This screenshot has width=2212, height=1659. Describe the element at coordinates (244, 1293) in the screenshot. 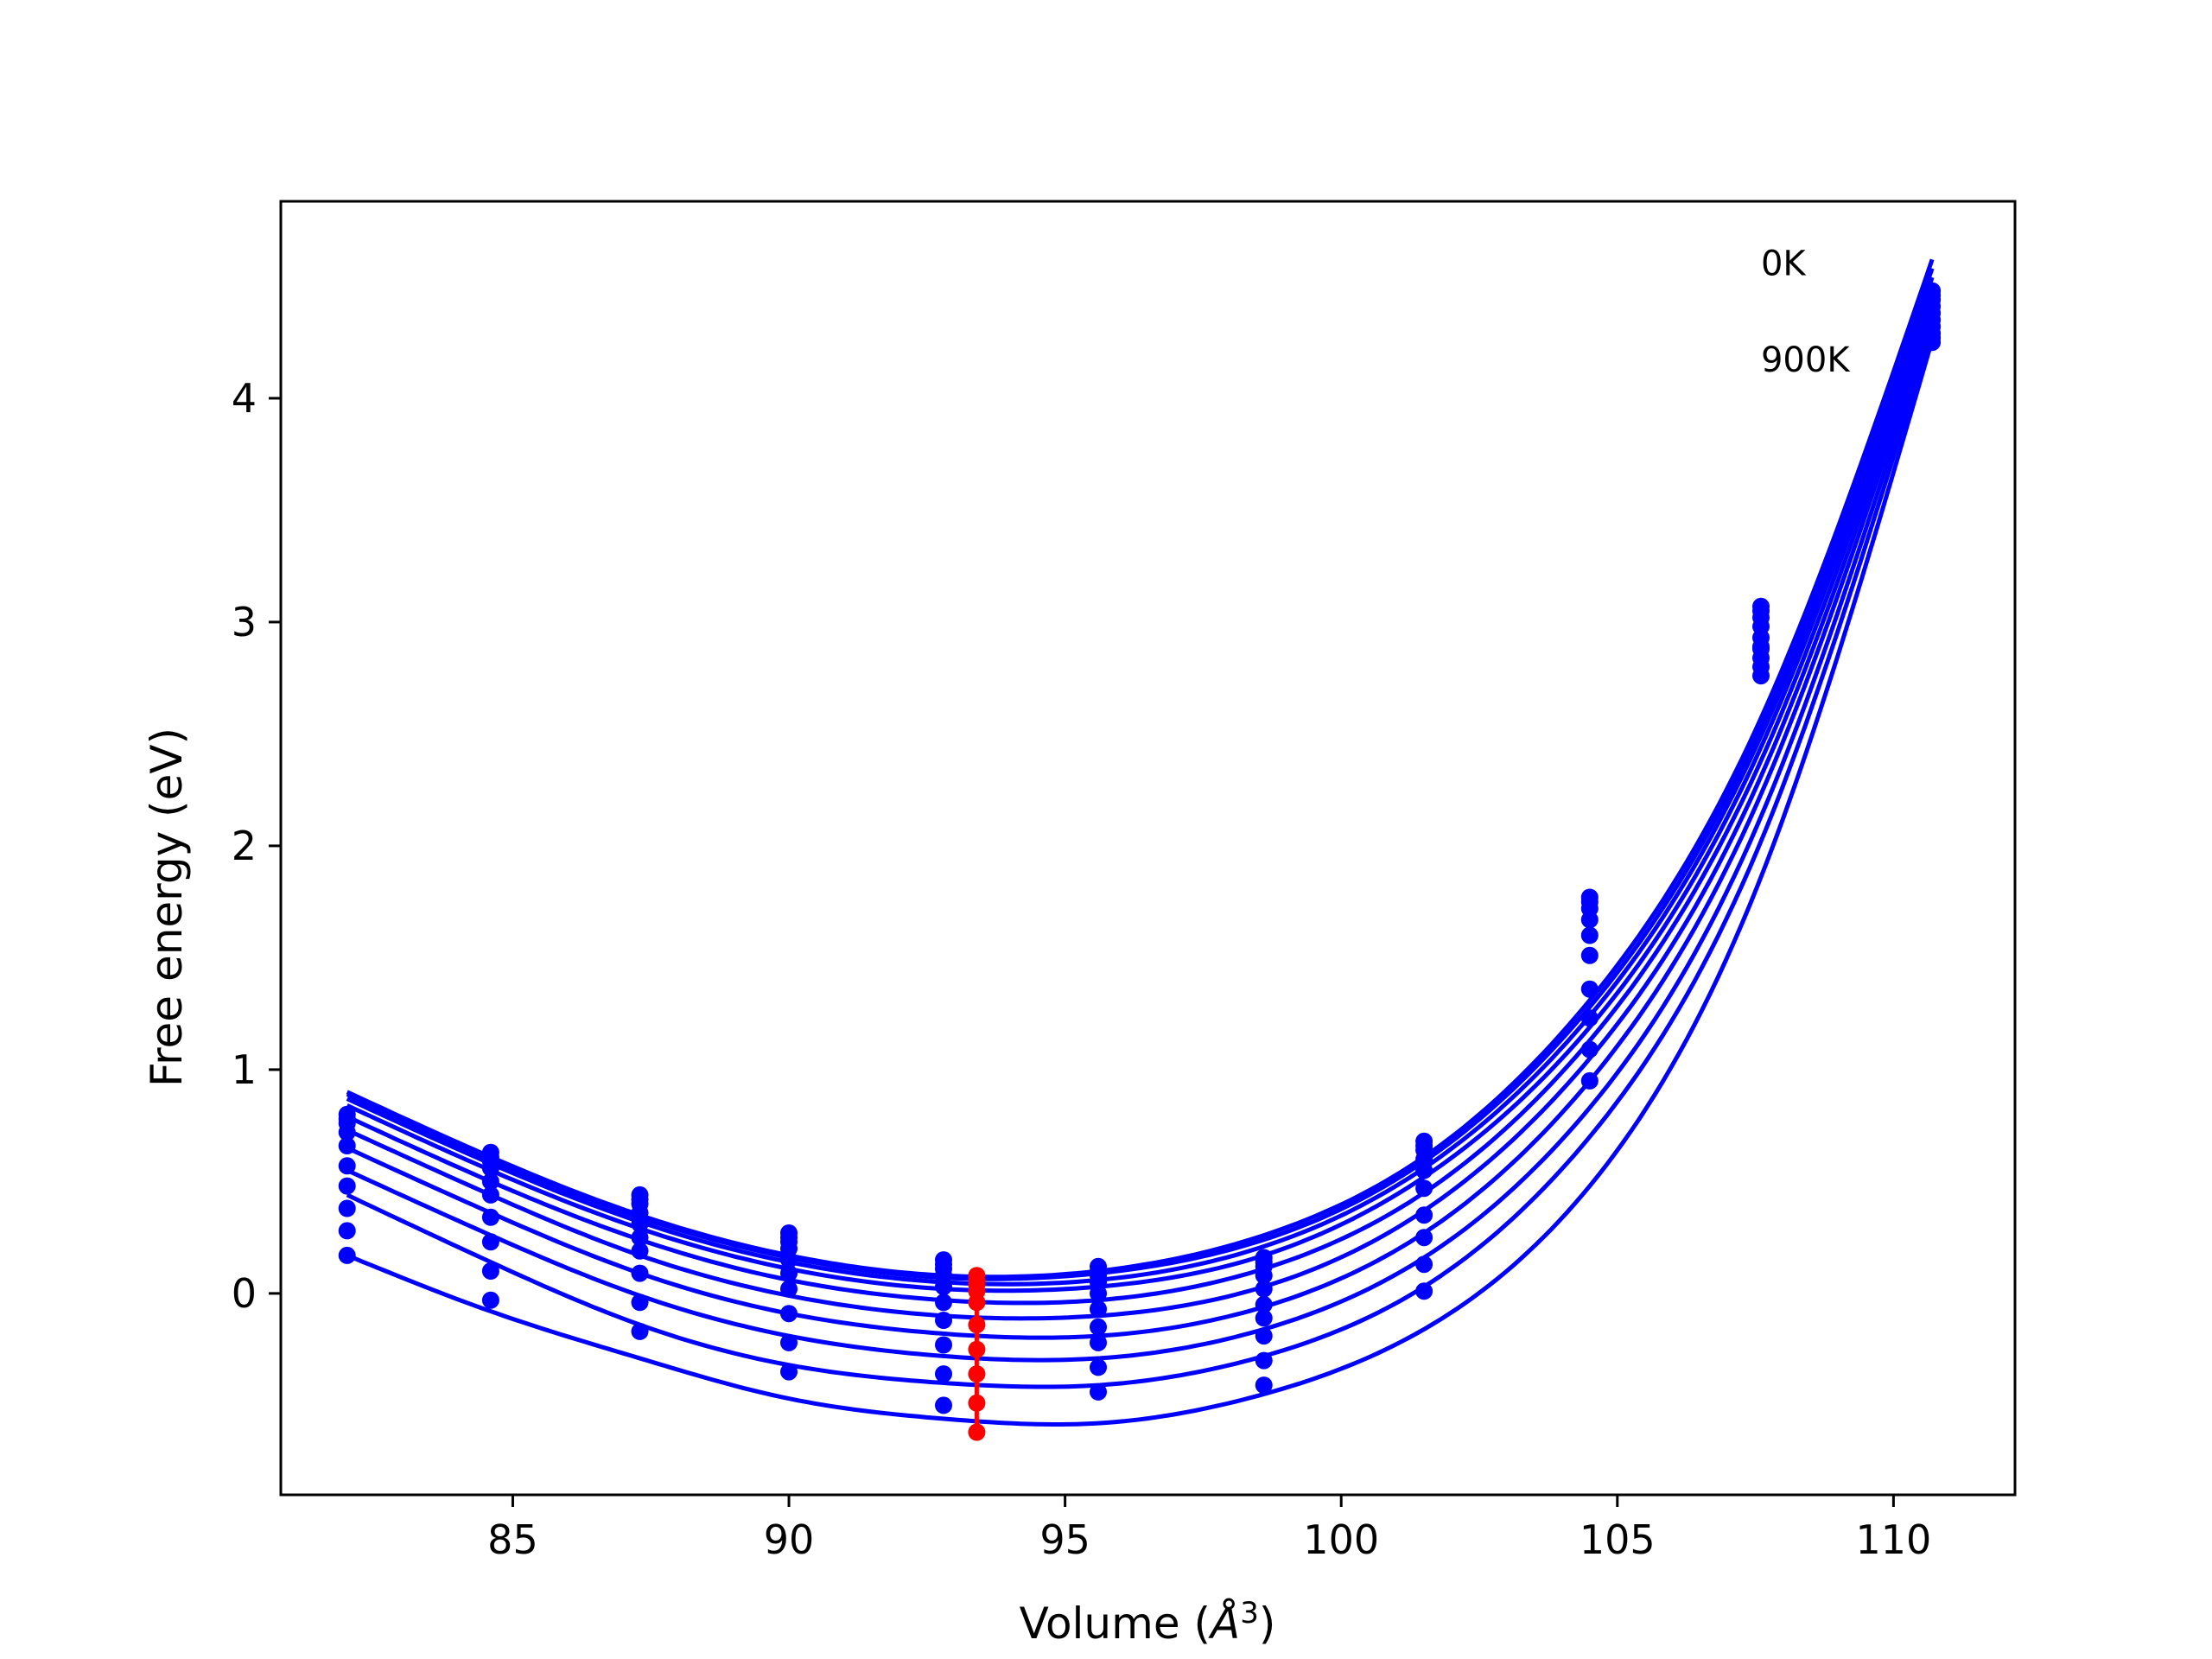

I see `y-tick-label-0: 0` at that location.